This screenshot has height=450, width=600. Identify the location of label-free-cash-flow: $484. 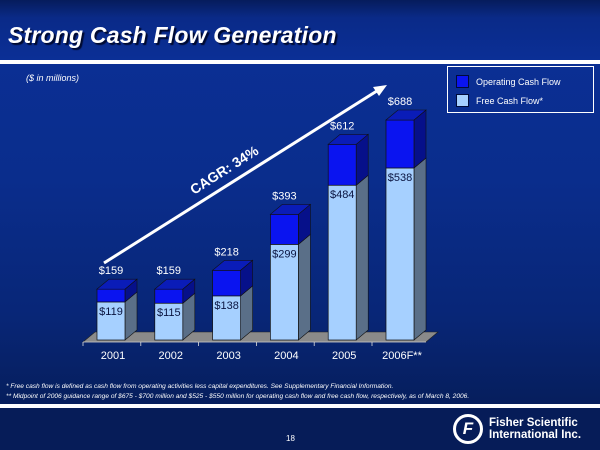
(342, 195).